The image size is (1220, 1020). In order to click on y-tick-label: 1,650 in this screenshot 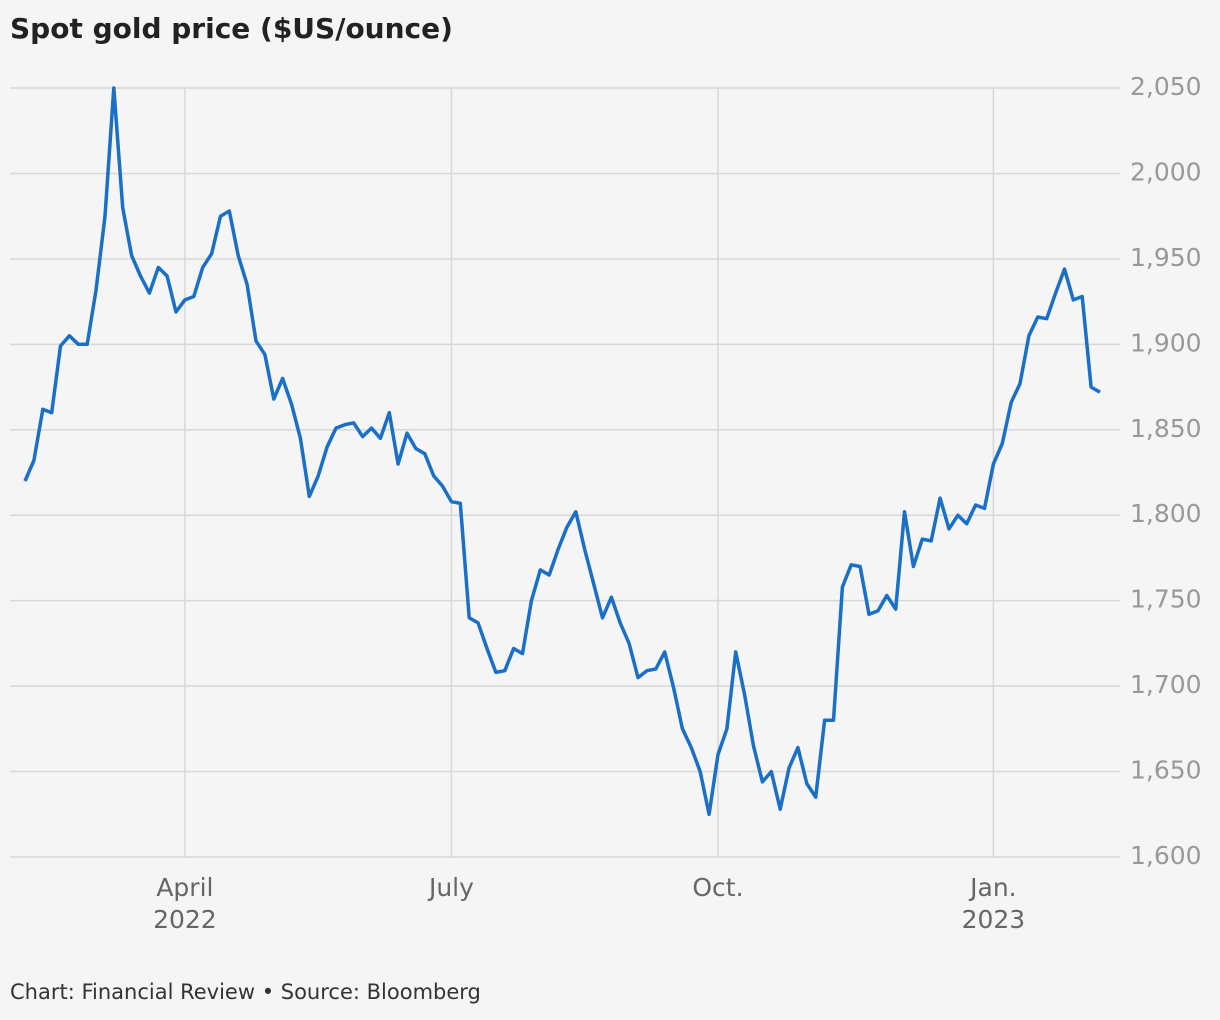, I will do `click(1166, 770)`.